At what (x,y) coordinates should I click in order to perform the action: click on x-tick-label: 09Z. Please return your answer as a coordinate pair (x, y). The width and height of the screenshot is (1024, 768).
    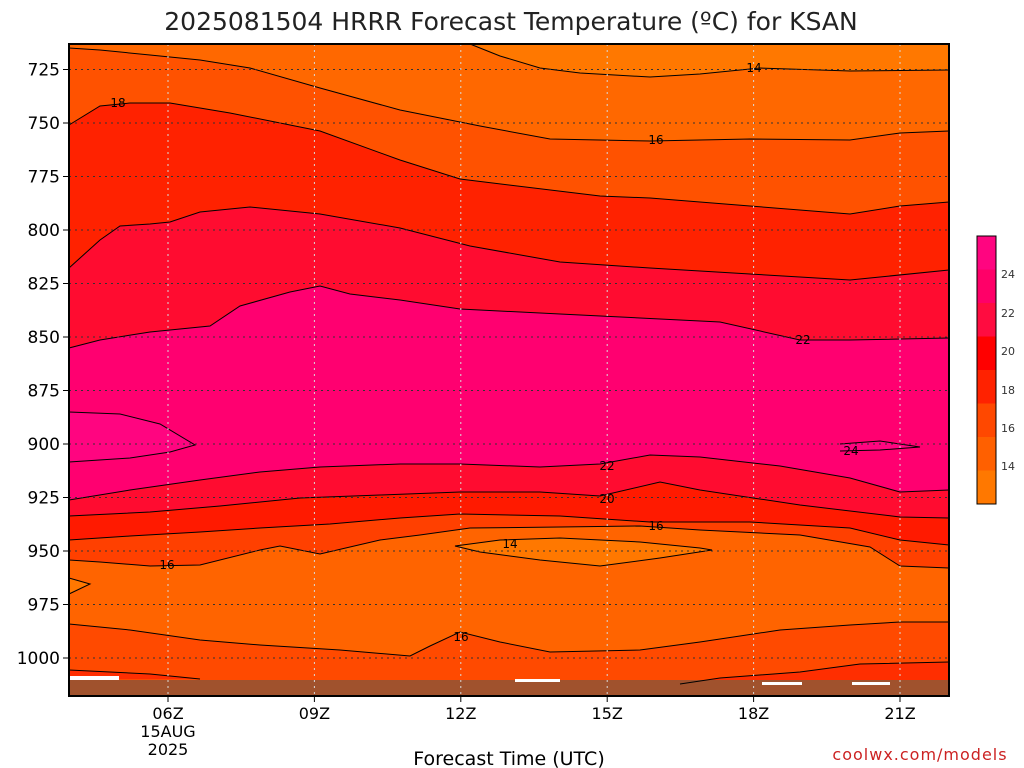
    Looking at the image, I should click on (314, 713).